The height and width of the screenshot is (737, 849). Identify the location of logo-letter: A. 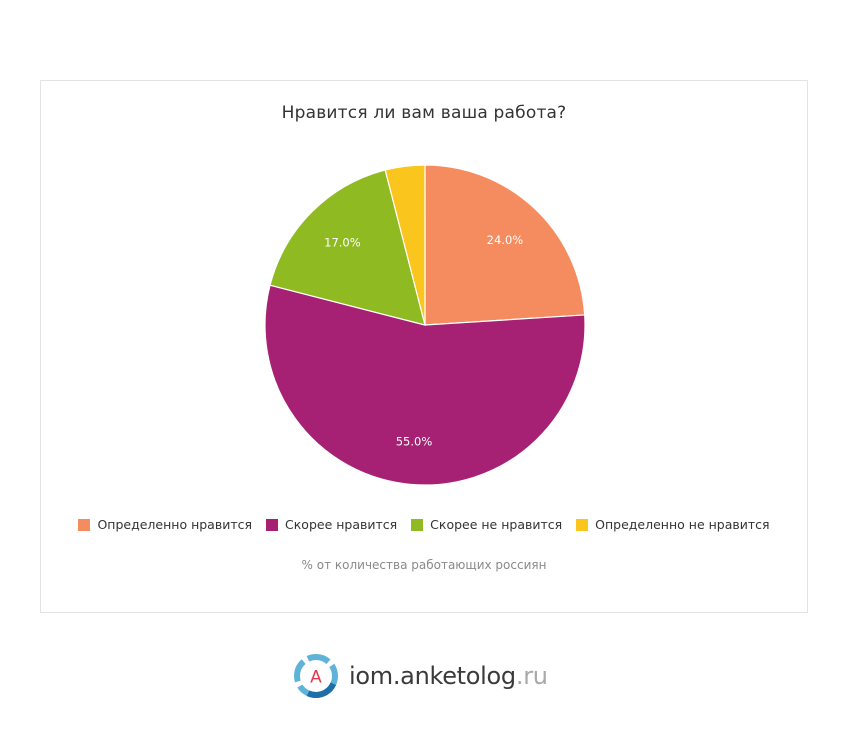
(316, 678).